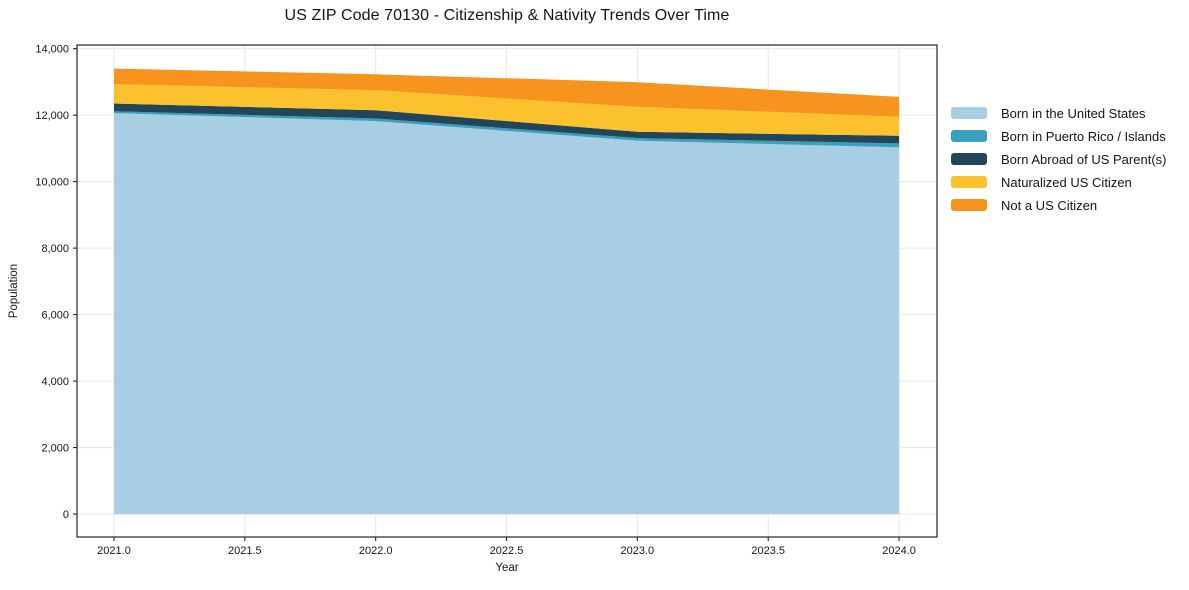 The image size is (1189, 590). What do you see at coordinates (55, 316) in the screenshot?
I see `y-tick-label: 6,000` at bounding box center [55, 316].